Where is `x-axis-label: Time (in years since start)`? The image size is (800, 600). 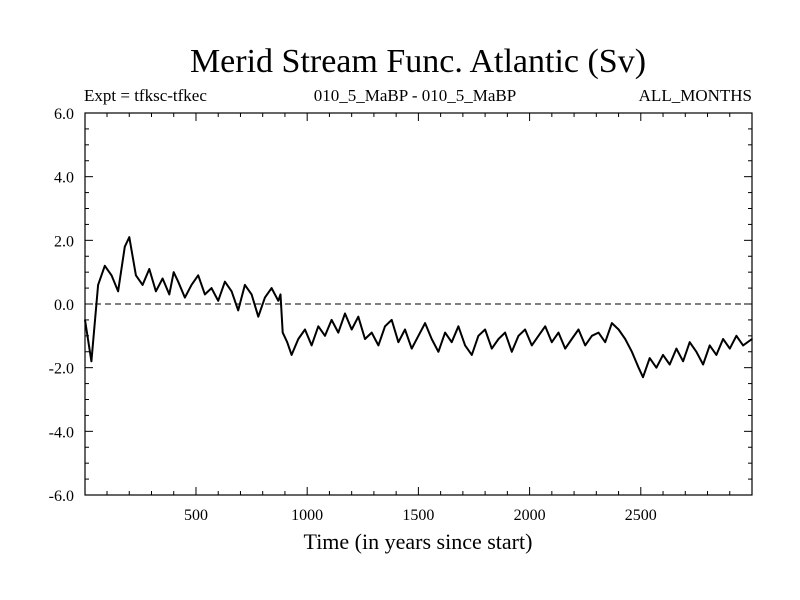 x-axis-label: Time (in years since start) is located at coordinates (418, 541).